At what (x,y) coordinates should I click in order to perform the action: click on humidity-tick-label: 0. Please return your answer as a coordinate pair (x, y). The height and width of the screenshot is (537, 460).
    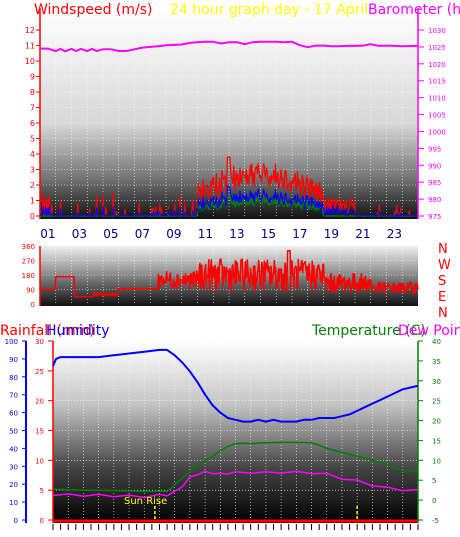
    Looking at the image, I should click on (16, 521).